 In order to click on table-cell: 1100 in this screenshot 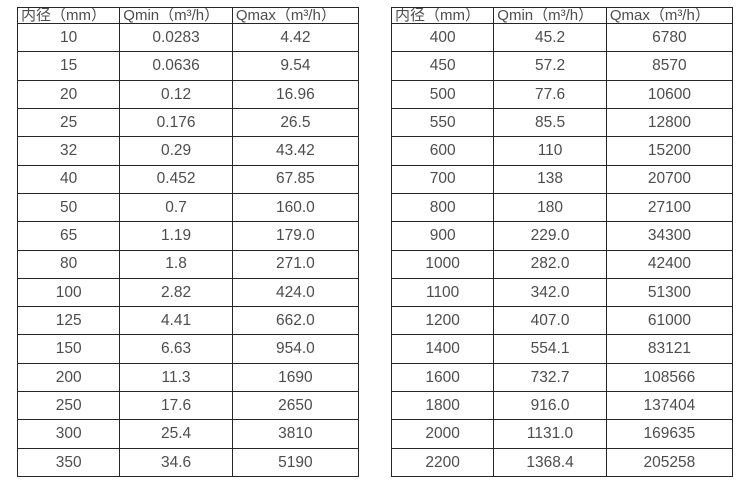, I will do `click(442, 292)`.